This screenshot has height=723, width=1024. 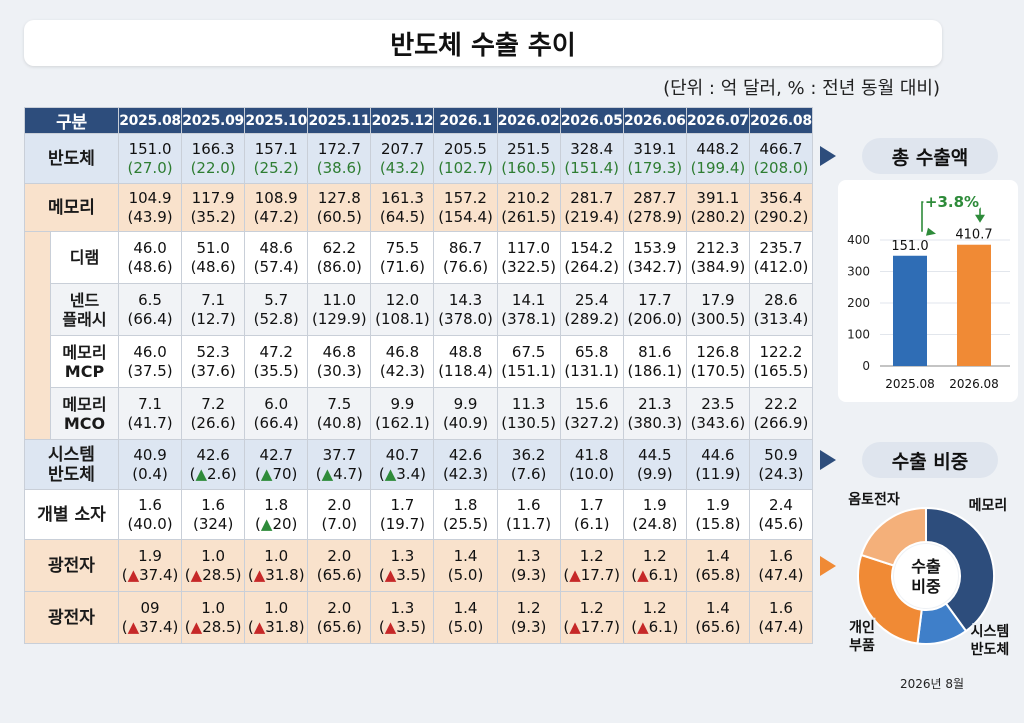 I want to click on table-cell: 126.8 (170.5), so click(x=717, y=361).